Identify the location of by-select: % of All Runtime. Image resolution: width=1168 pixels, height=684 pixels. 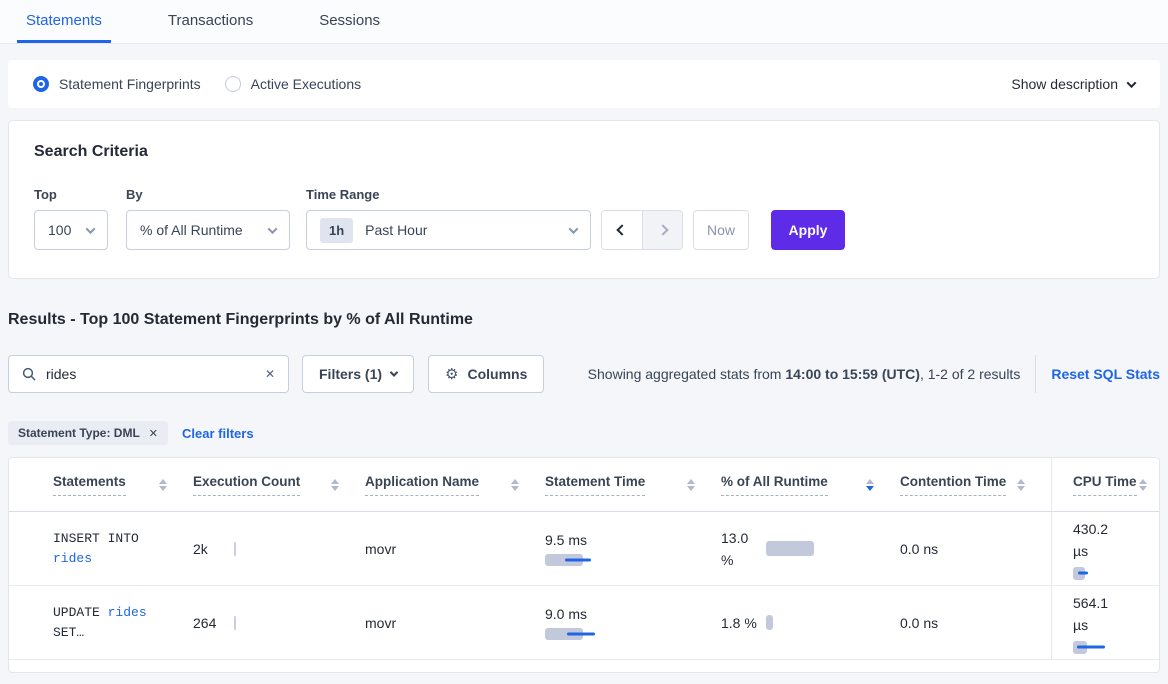
(208, 230).